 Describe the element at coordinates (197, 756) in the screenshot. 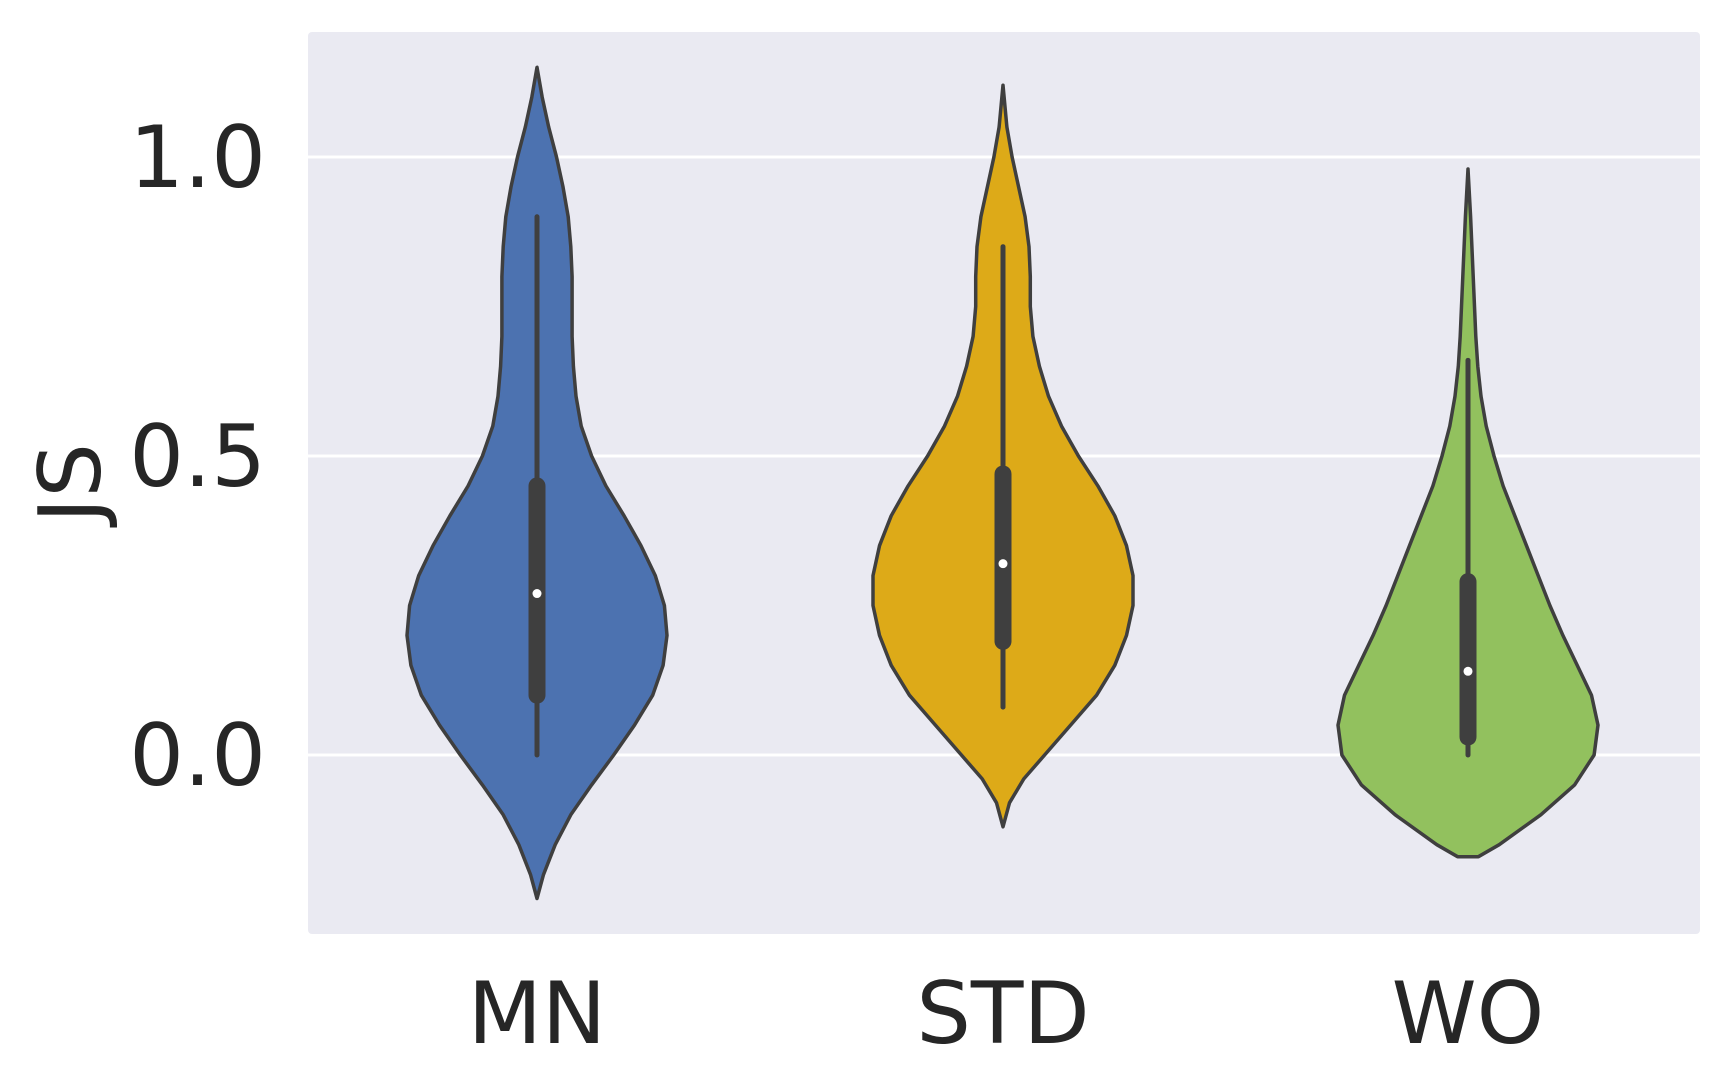

I see `y-tick-label: 0.0` at that location.